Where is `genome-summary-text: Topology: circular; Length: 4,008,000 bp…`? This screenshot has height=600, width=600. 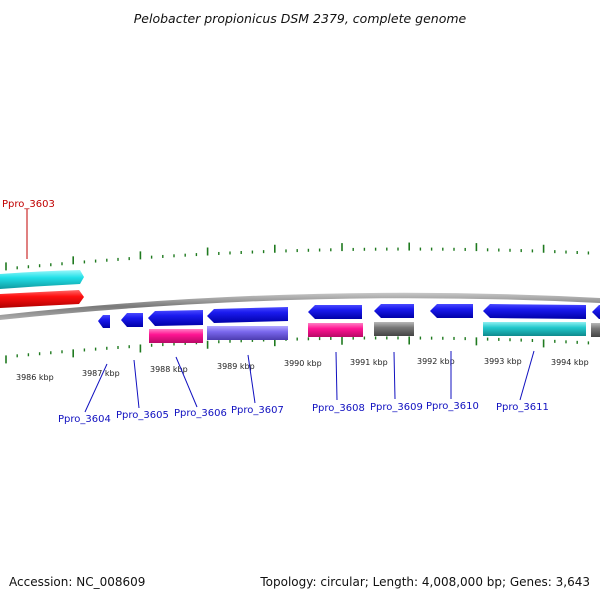 genome-summary-text: Topology: circular; Length: 4,008,000 bp… is located at coordinates (424, 582).